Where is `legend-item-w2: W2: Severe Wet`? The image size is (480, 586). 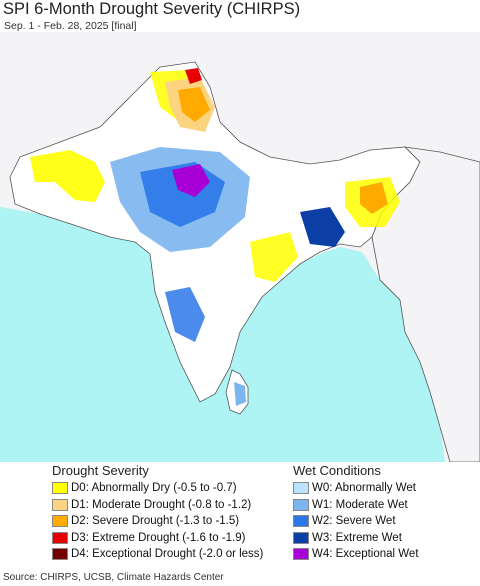 legend-item-w2: W2: Severe Wet is located at coordinates (386, 521).